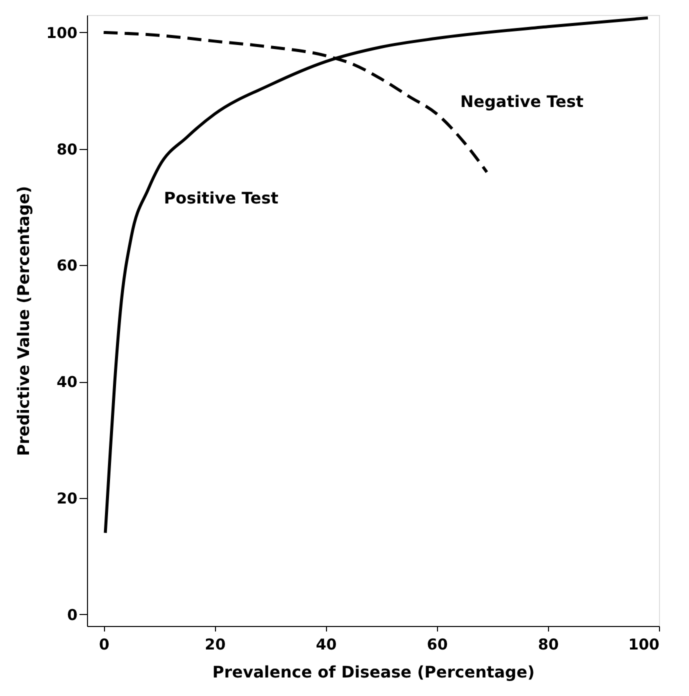 The width and height of the screenshot is (689, 696). Describe the element at coordinates (644, 645) in the screenshot. I see `x-tick-label: 100` at that location.